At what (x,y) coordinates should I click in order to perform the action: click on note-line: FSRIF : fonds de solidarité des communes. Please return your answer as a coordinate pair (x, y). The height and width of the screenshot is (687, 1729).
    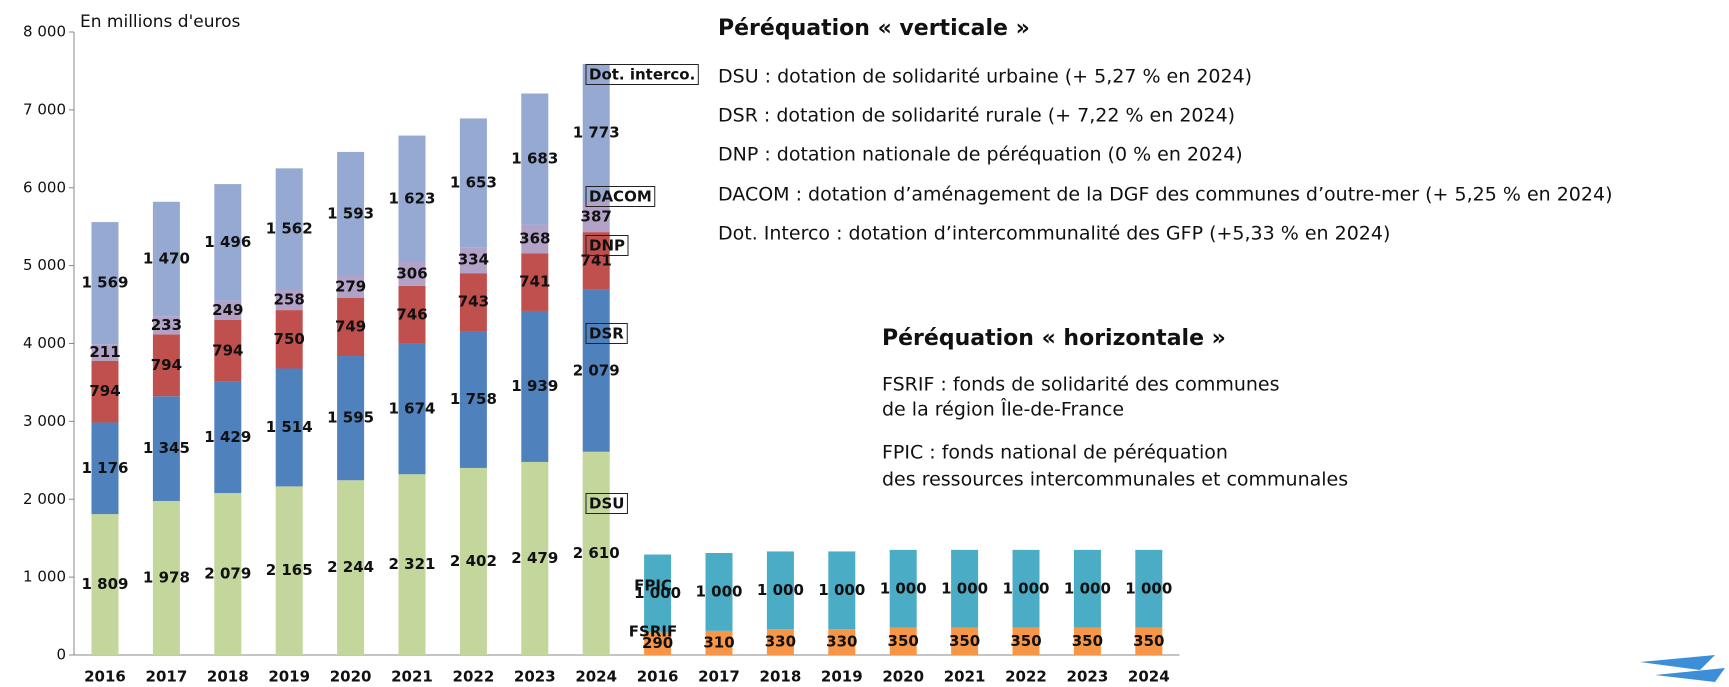
    Looking at the image, I should click on (1081, 385).